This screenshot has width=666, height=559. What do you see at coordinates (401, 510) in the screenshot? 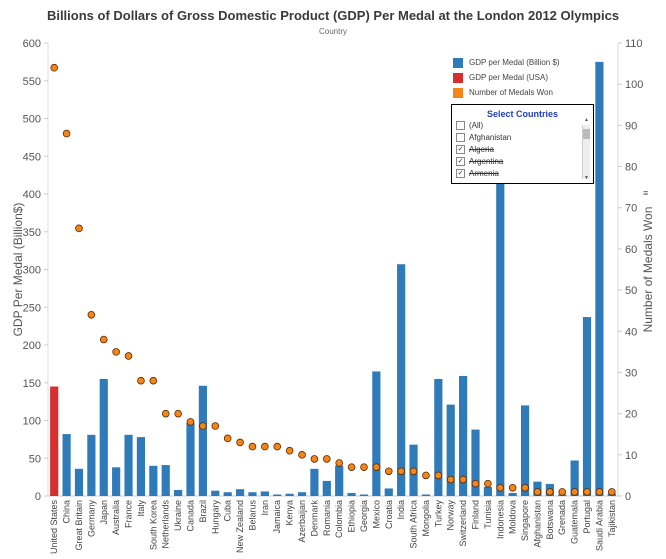
I see `x-tick-label: India` at bounding box center [401, 510].